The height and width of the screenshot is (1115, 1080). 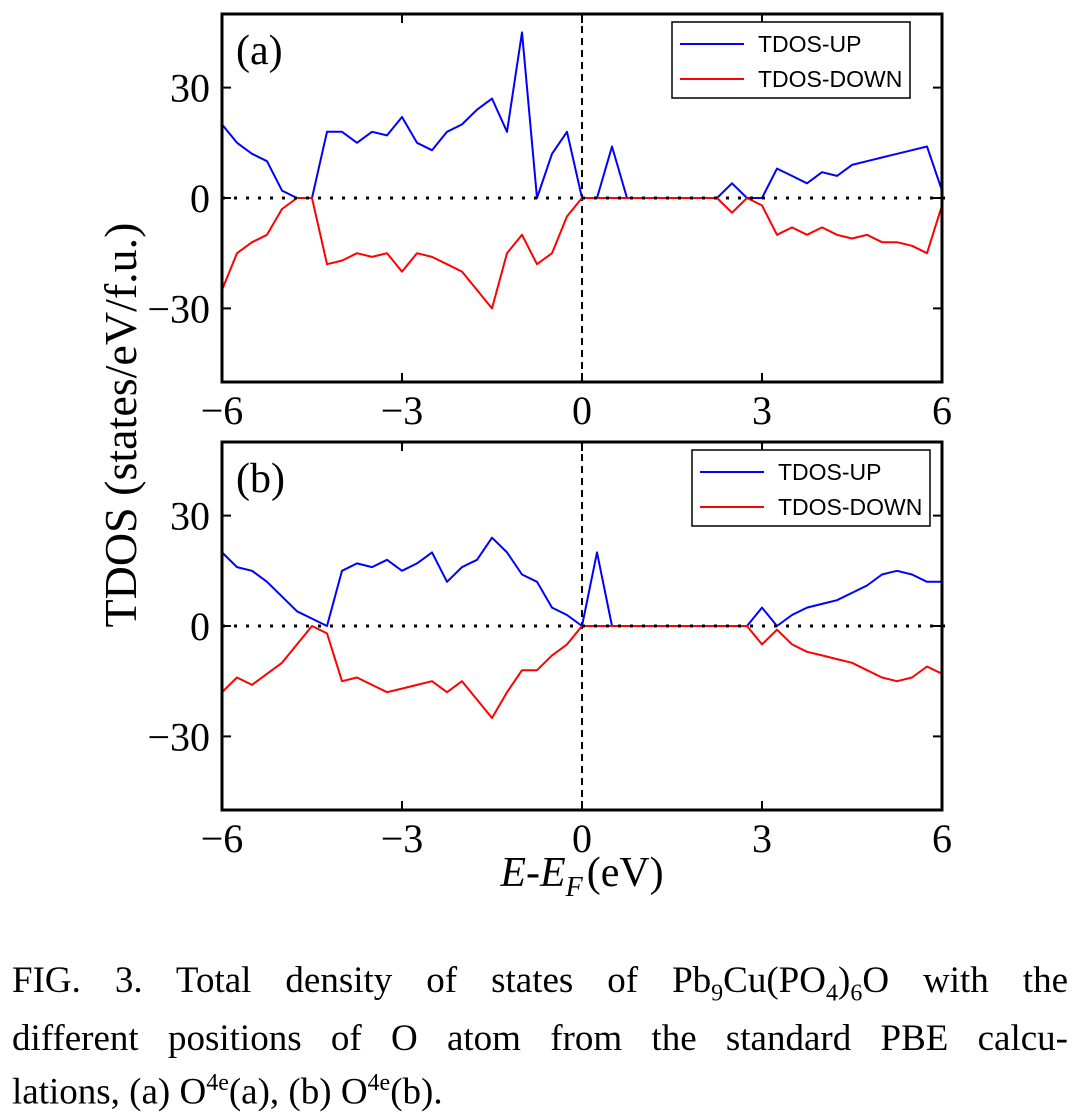 I want to click on caption-text: 9, so click(x=717, y=993).